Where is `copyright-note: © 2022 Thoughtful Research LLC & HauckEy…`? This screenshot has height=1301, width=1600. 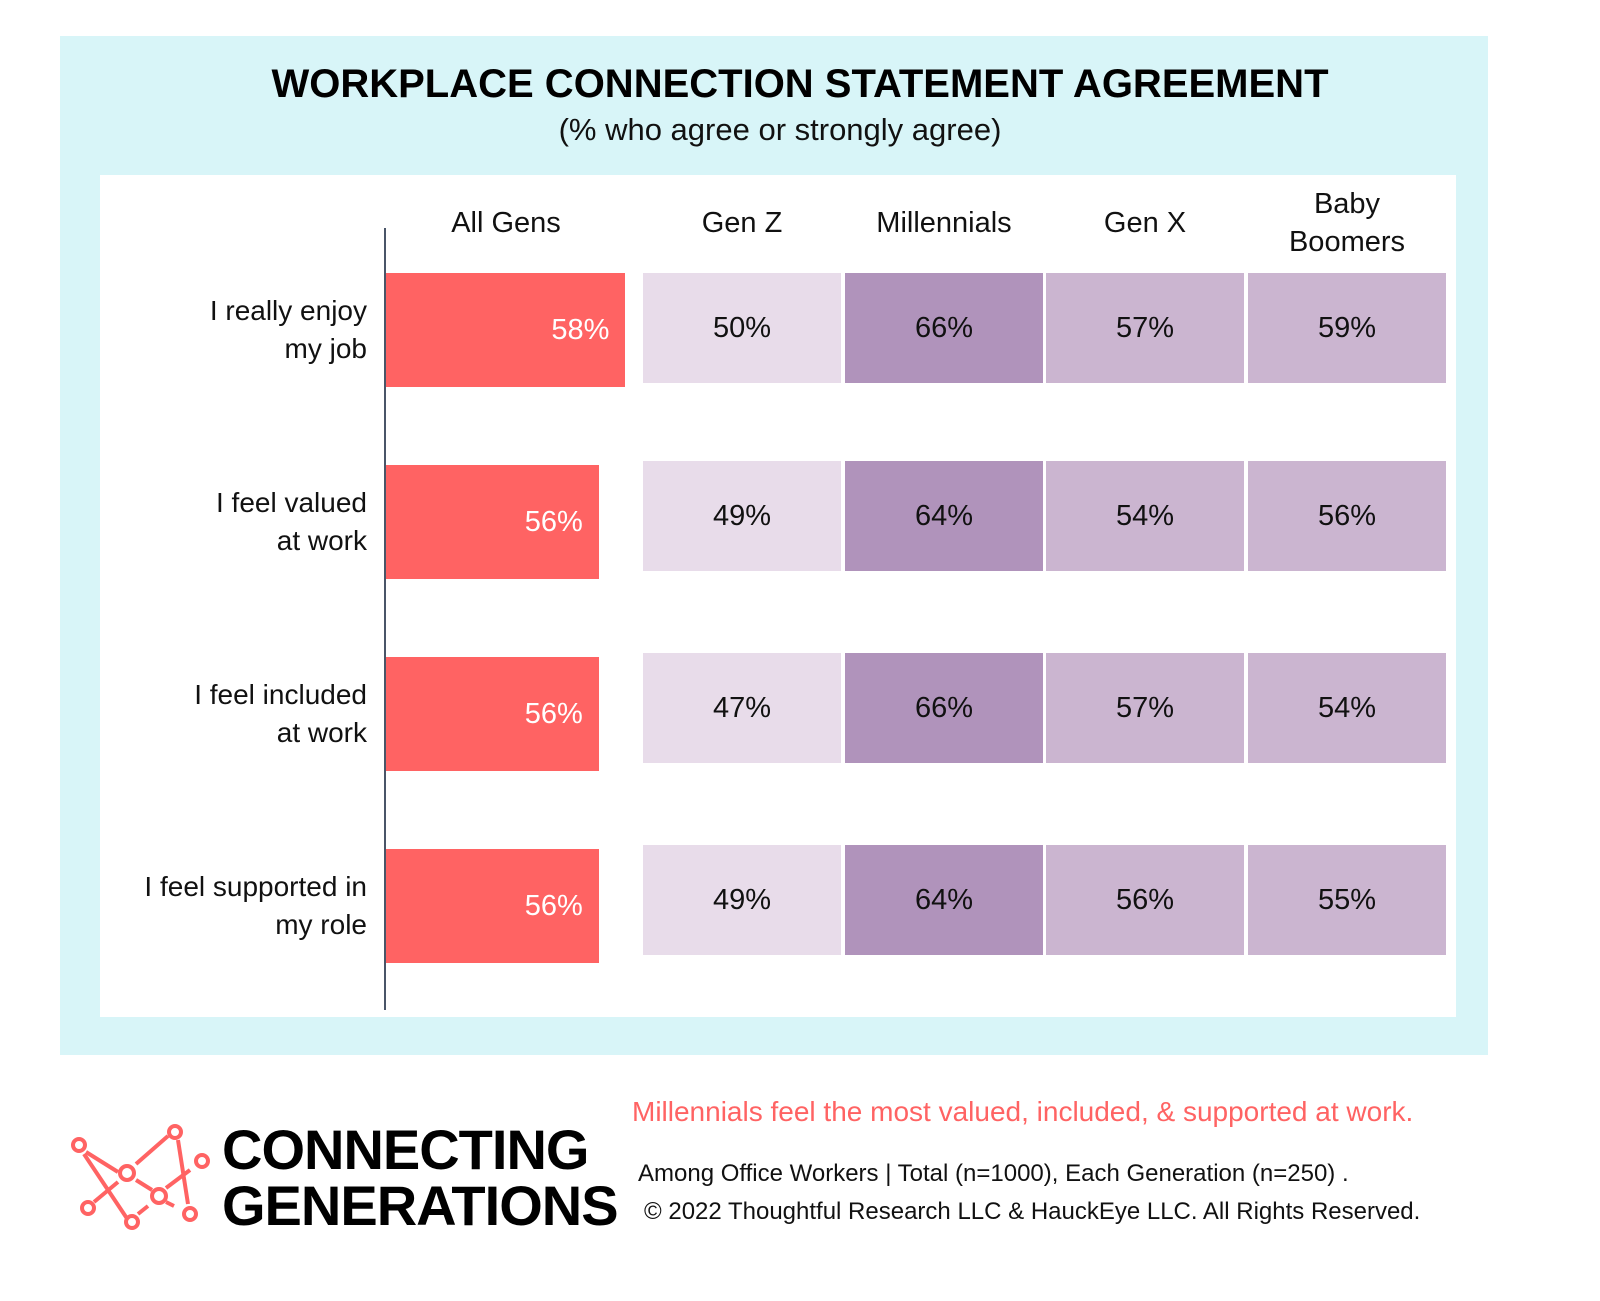
copyright-note: © 2022 Thoughtful Research LLC & HauckEy… is located at coordinates (1032, 1211).